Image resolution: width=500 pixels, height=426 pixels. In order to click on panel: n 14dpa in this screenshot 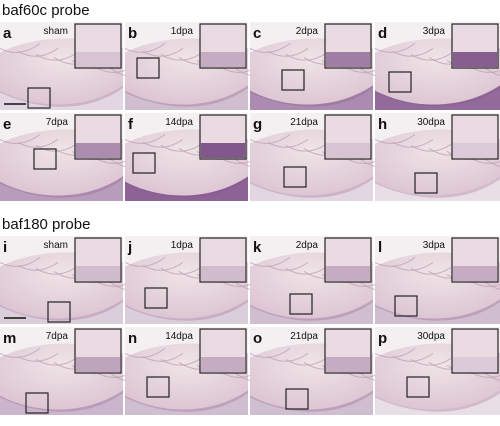, I will do `click(199, 371)`.